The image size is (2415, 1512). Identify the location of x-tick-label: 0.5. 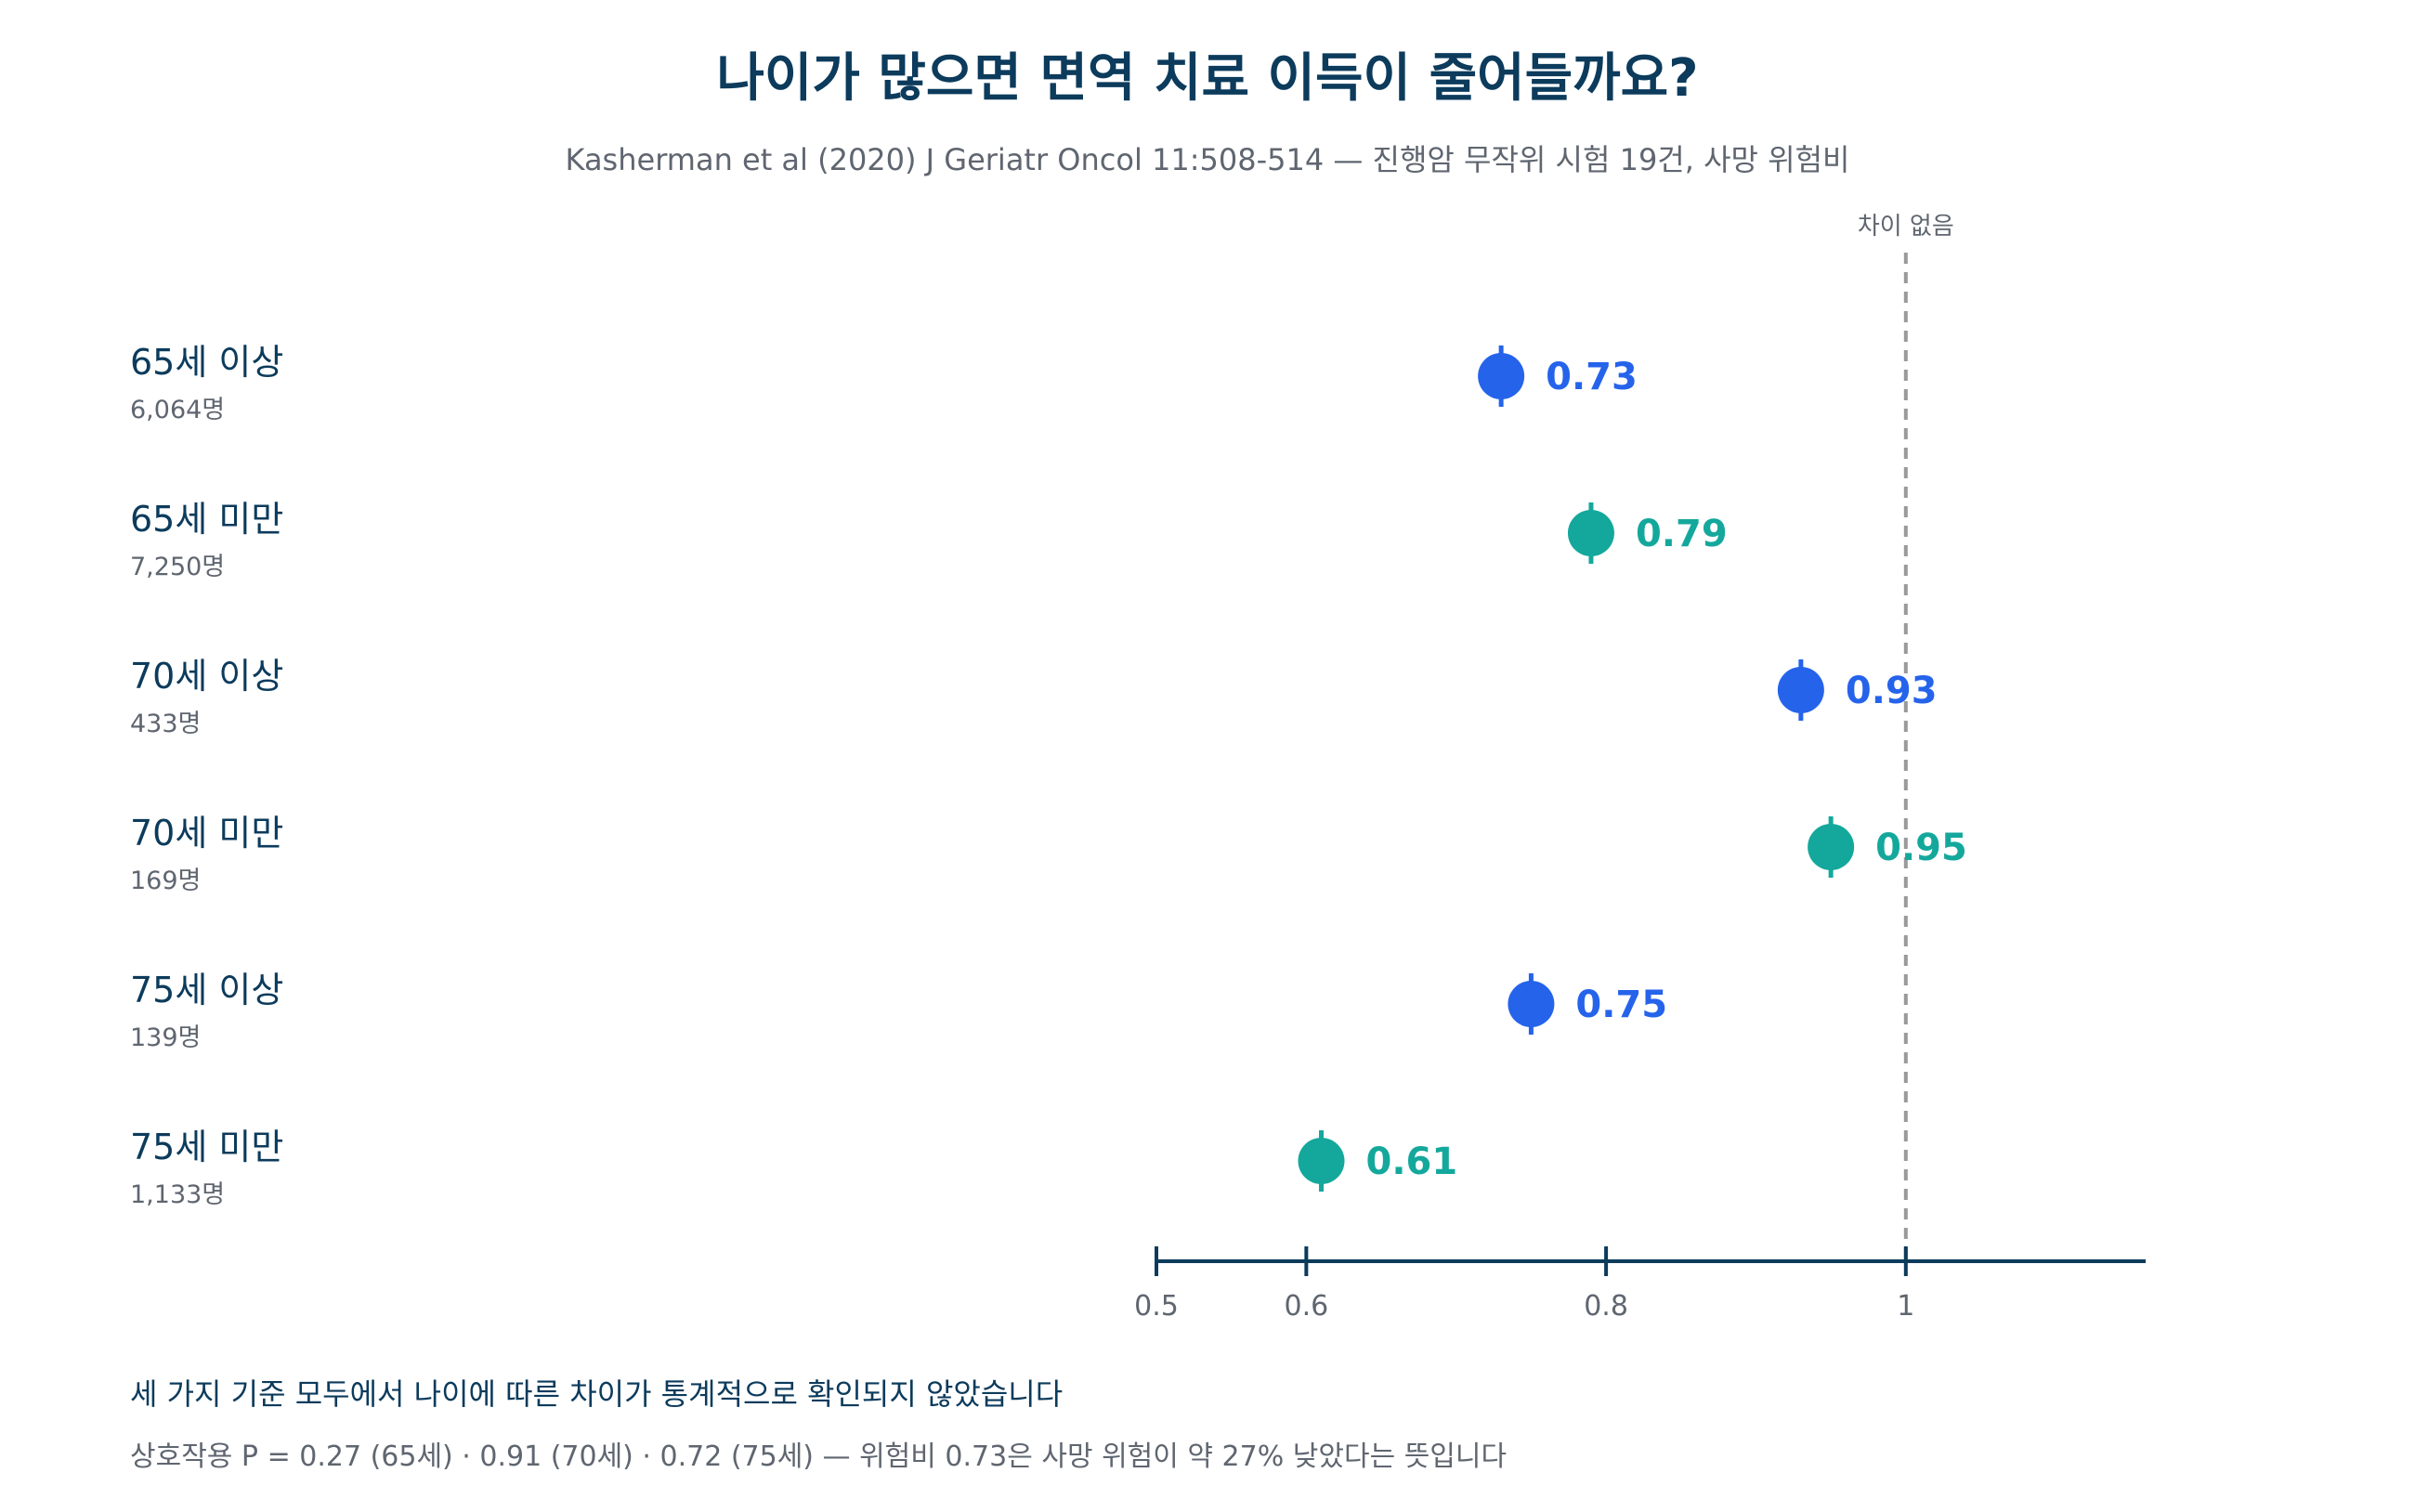
(1156, 1306).